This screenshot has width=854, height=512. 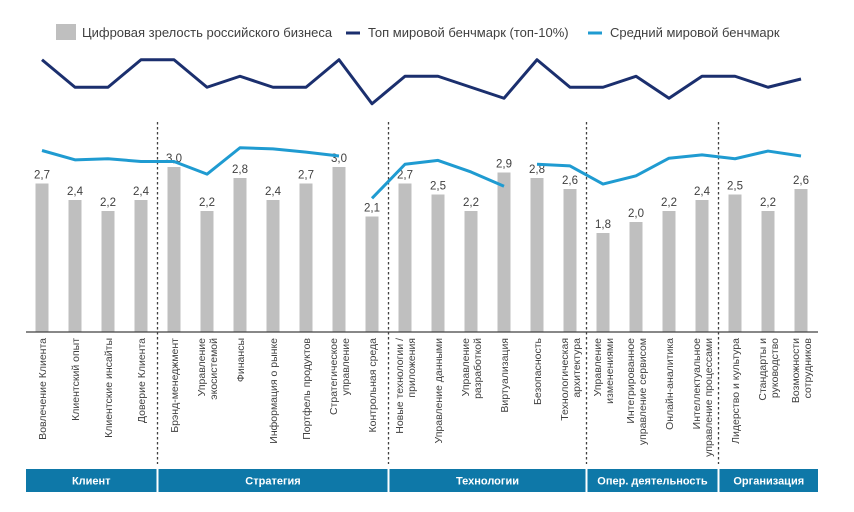 I want to click on category-label-line: Вовлечение Клиента, so click(x=43, y=389).